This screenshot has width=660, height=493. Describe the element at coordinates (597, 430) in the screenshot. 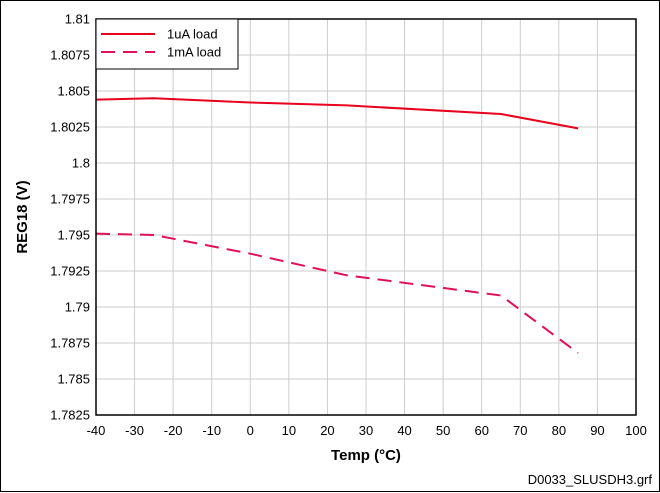

I see `x-tick-label: 90` at that location.